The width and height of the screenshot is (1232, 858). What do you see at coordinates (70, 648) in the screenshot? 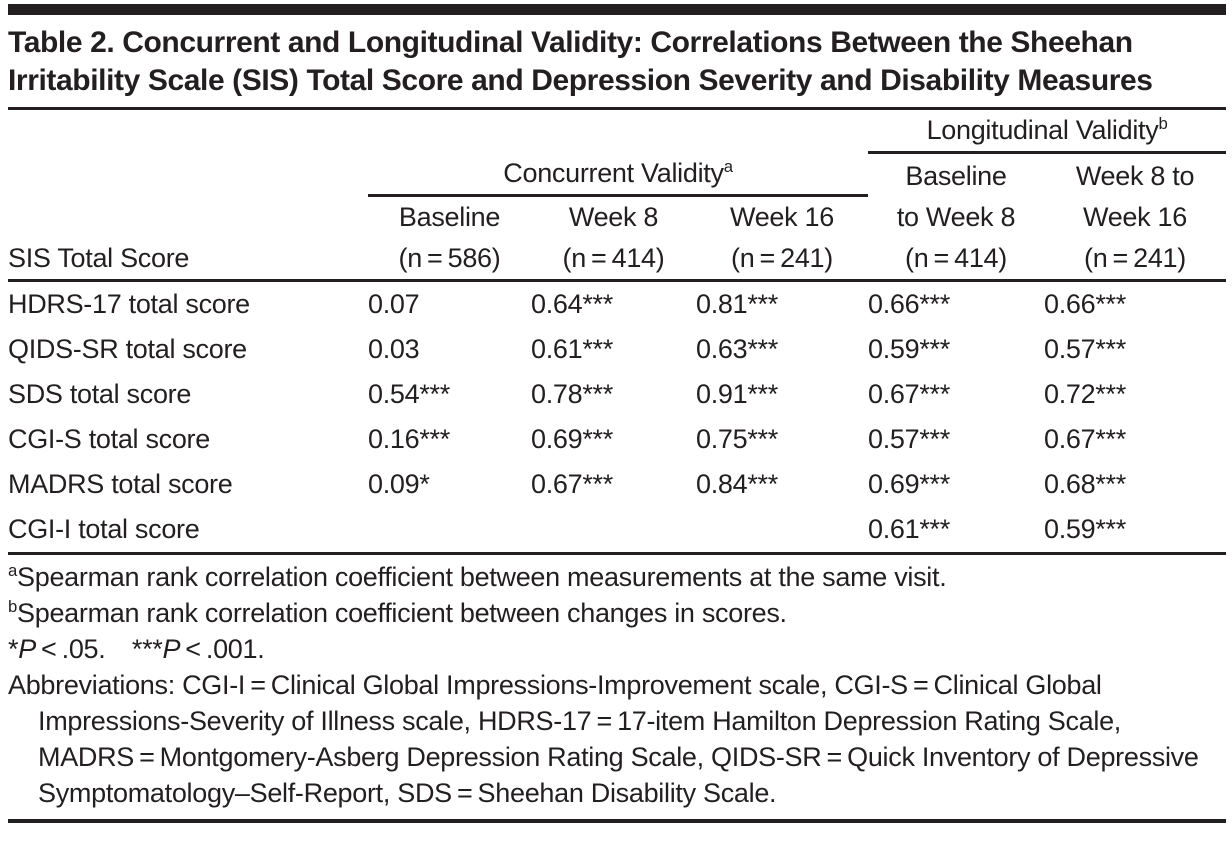
I see `sig-threshold: < .05.` at bounding box center [70, 648].